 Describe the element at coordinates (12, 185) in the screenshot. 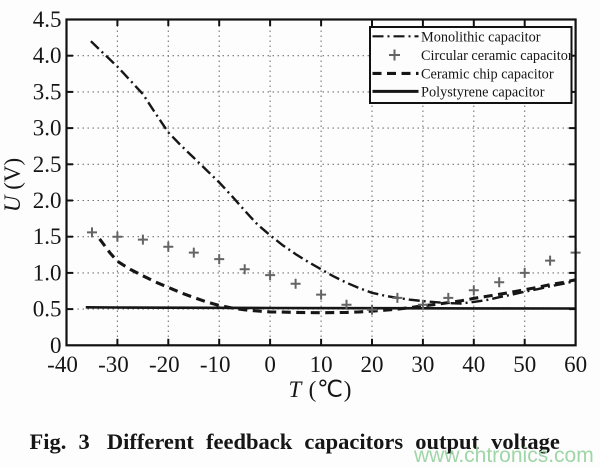

I see `svg-text: U (V)` at that location.